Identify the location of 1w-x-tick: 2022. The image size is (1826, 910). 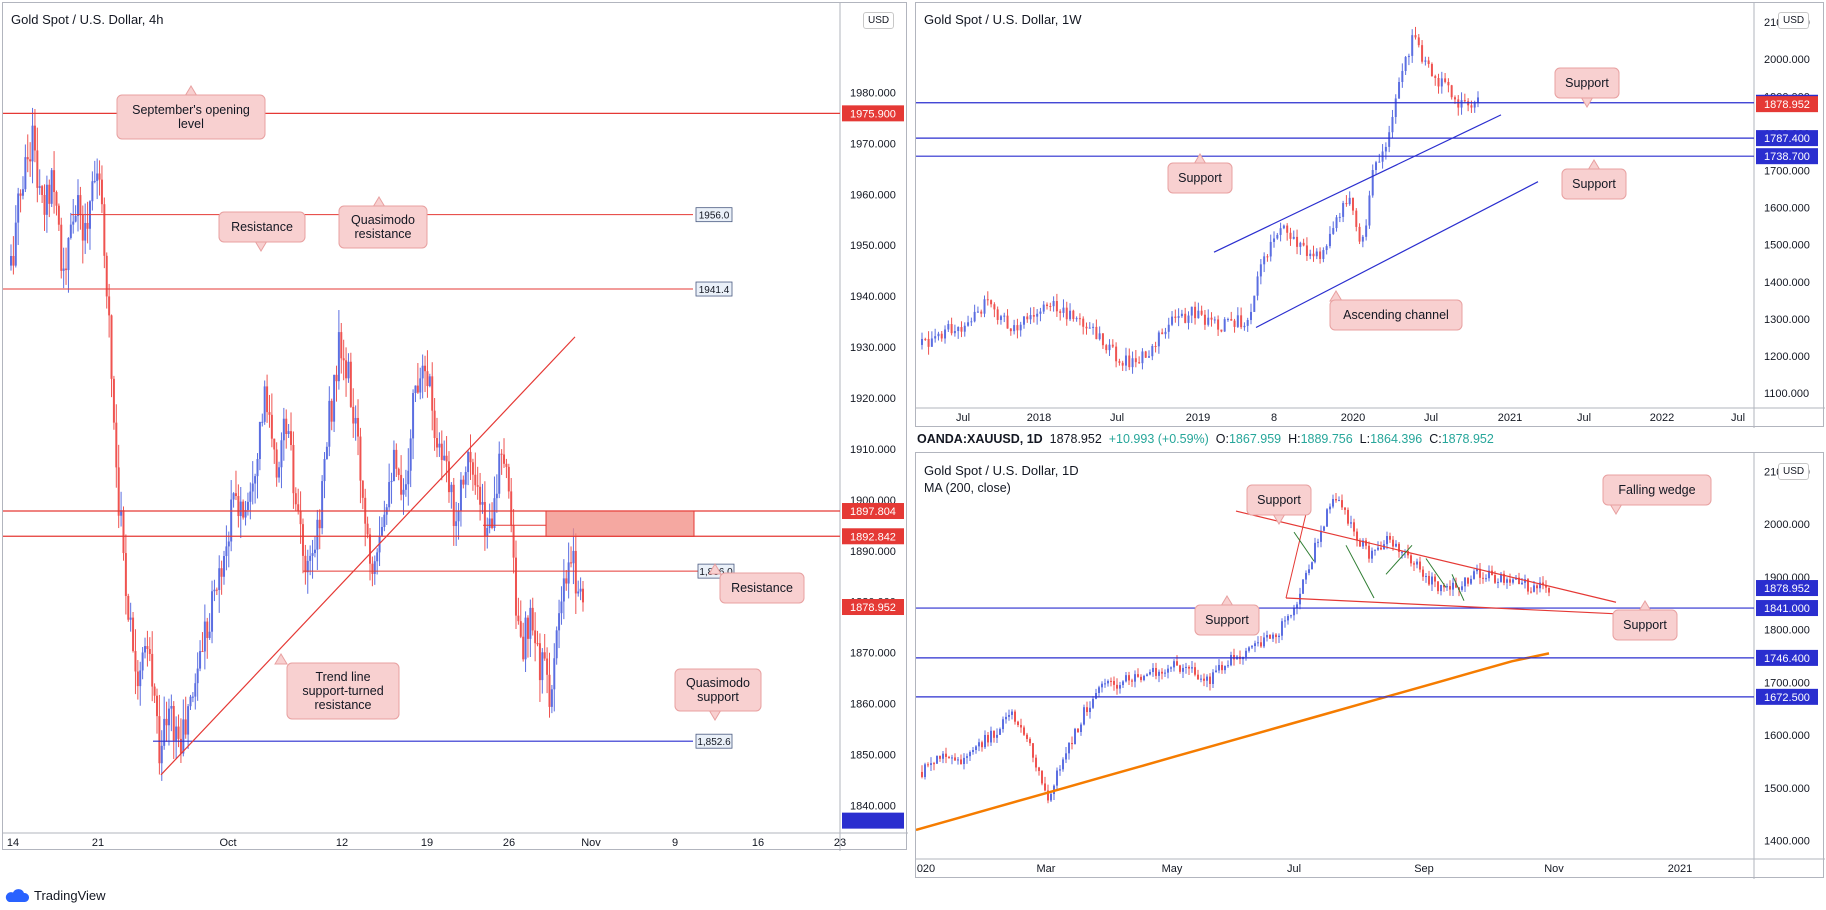
(1662, 418).